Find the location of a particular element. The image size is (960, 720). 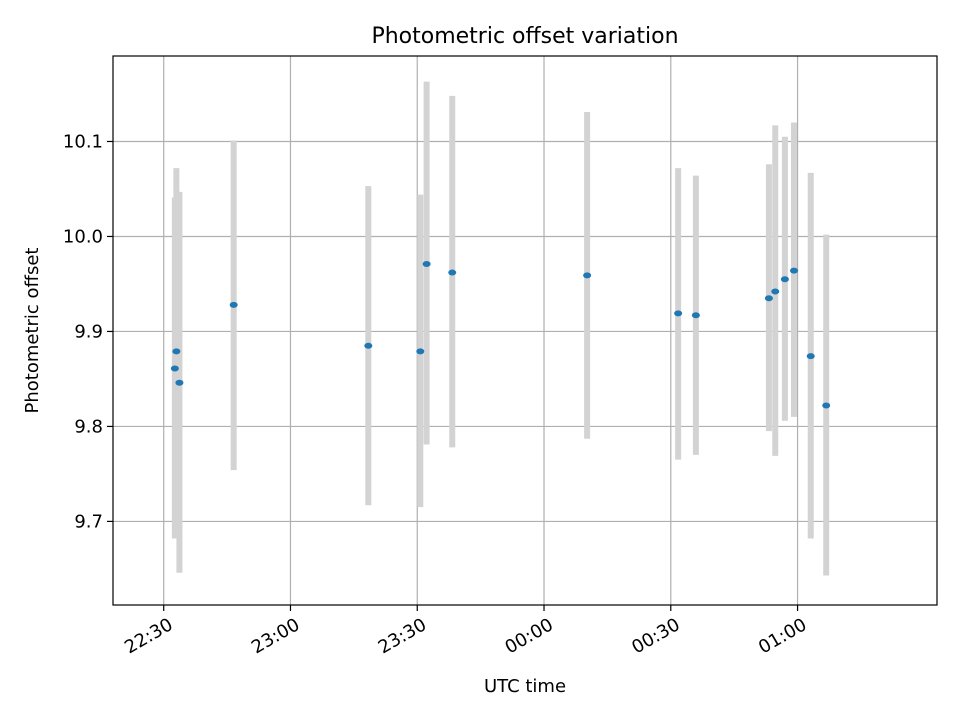

y-tick-label: 9.8 is located at coordinates (88, 426).